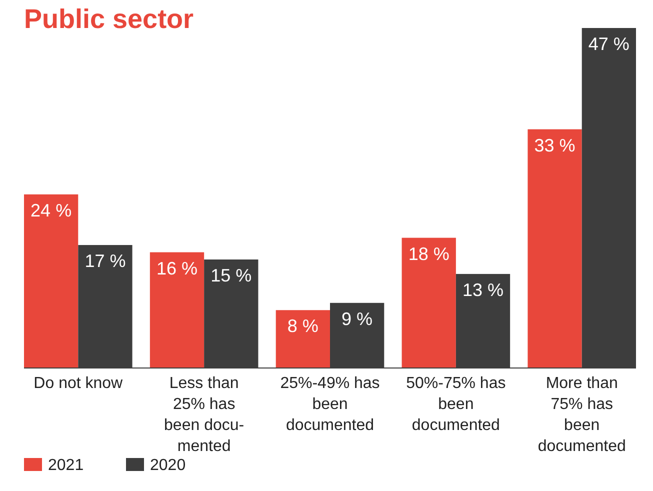 This screenshot has width=653, height=491. I want to click on data-label: 15 %, so click(231, 275).